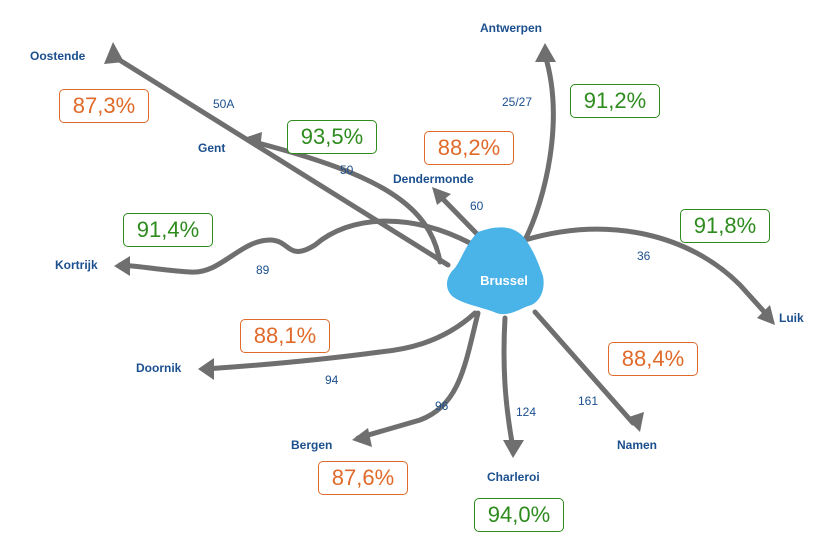 This screenshot has width=815, height=553. Describe the element at coordinates (442, 406) in the screenshot. I see `road-number-bergen: 96` at that location.